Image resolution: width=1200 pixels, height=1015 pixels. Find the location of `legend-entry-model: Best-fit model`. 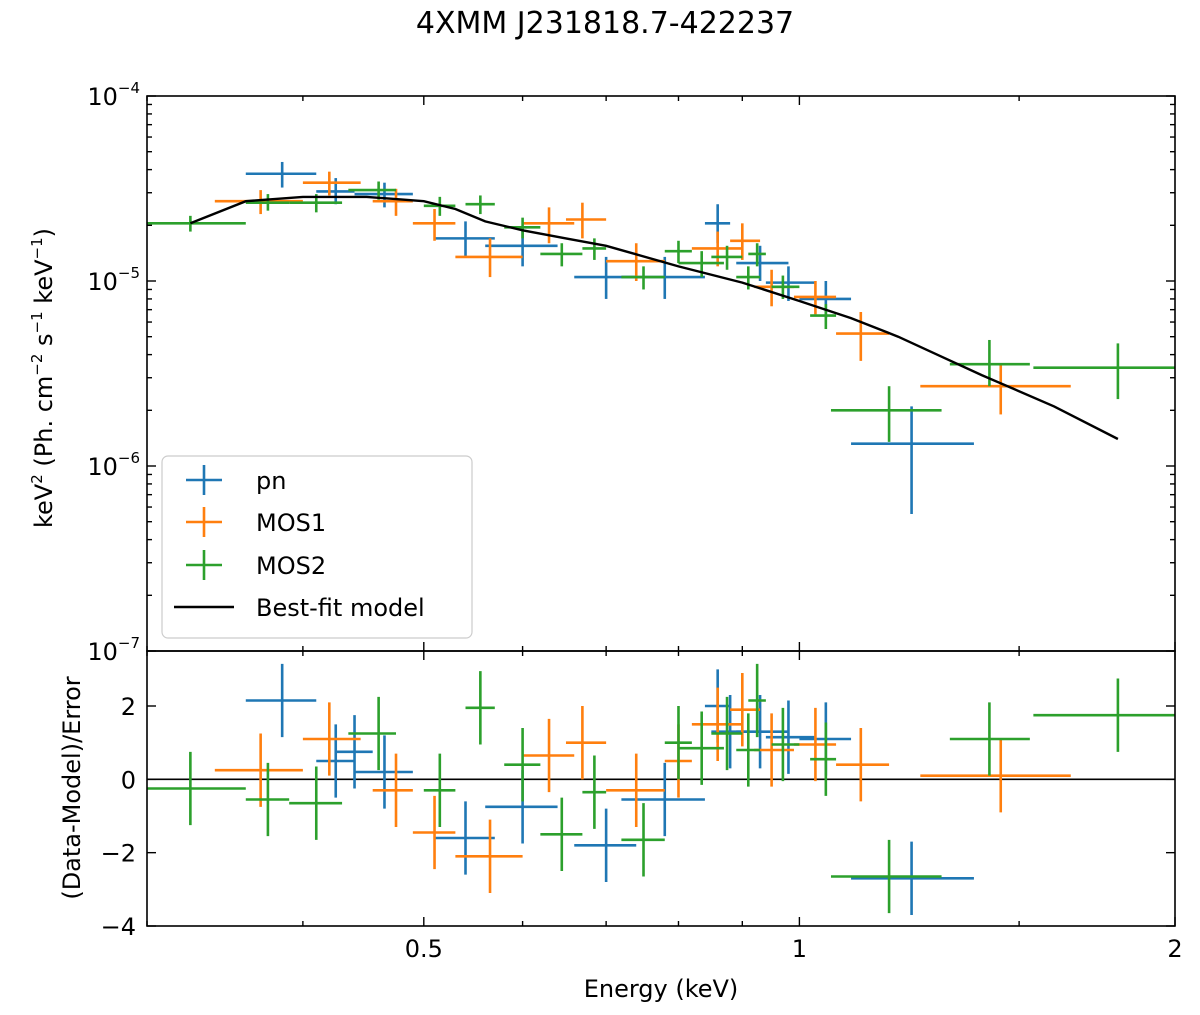

legend-entry-model: Best-fit model is located at coordinates (299, 608).